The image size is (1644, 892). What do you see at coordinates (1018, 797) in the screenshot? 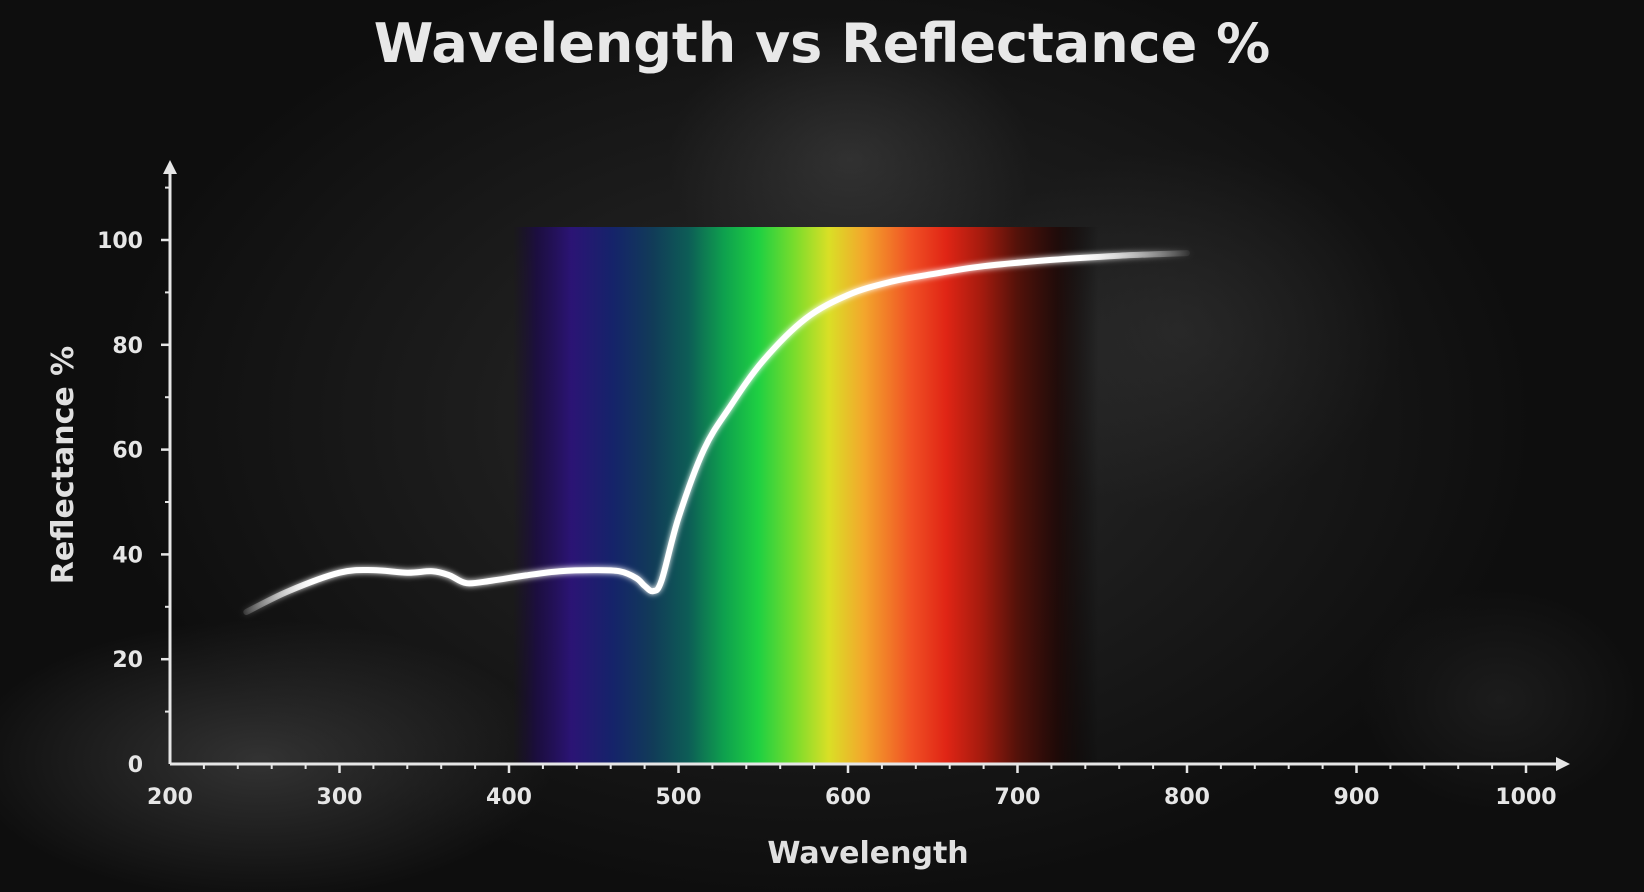
I see `x-tick-label: 700` at bounding box center [1018, 797].